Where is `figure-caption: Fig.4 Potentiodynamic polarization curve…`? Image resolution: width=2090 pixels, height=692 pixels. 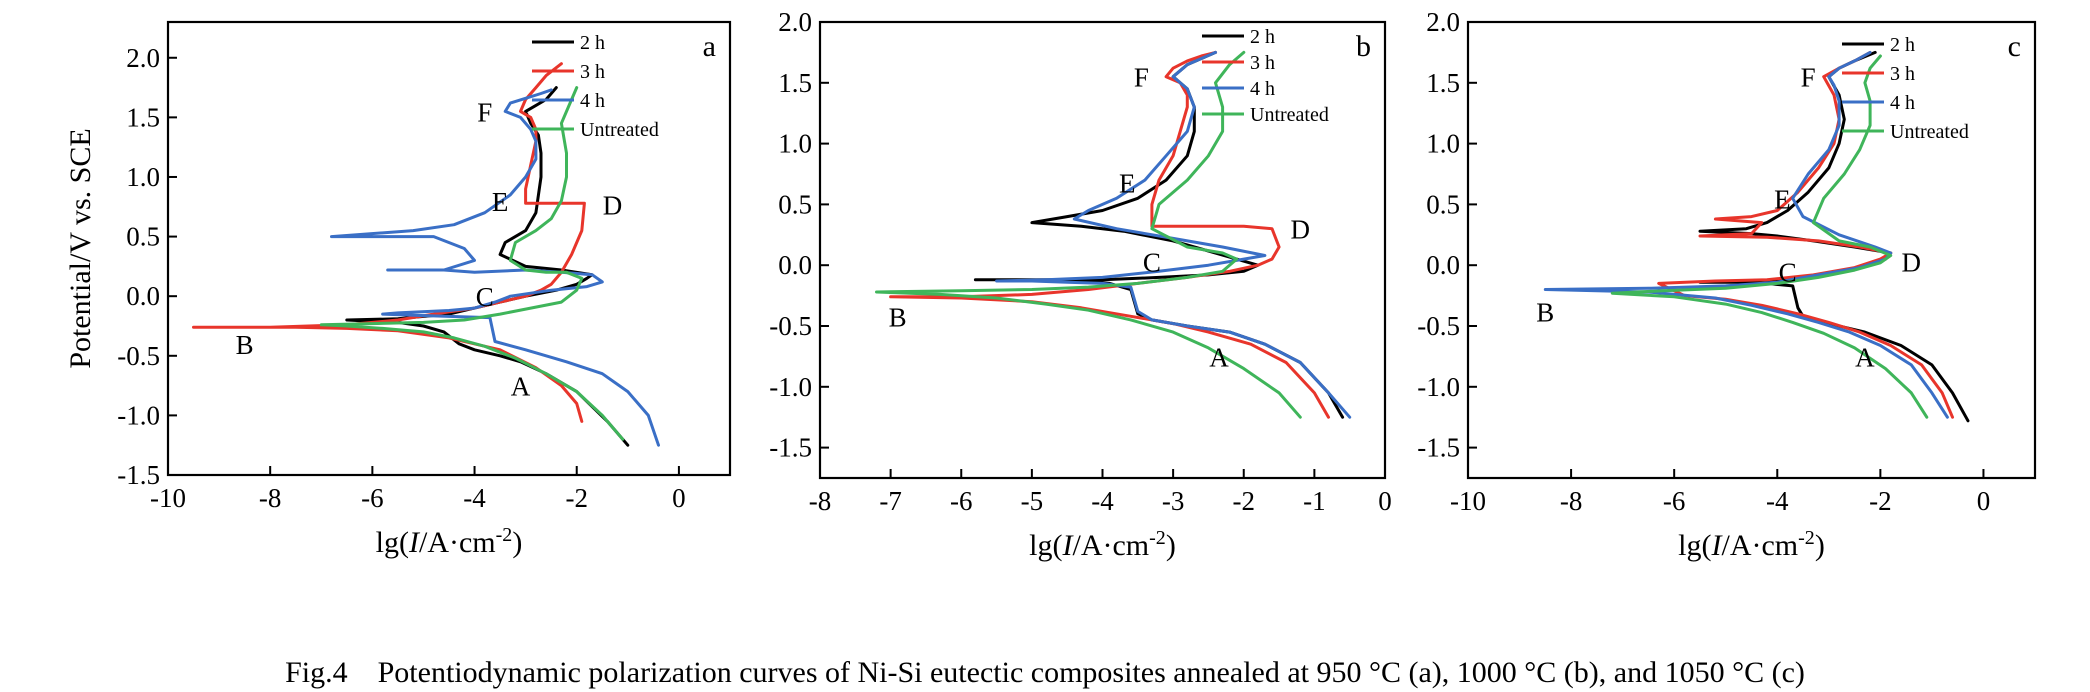
figure-caption: Fig.4 Potentiodynamic polarization curve… is located at coordinates (1045, 672).